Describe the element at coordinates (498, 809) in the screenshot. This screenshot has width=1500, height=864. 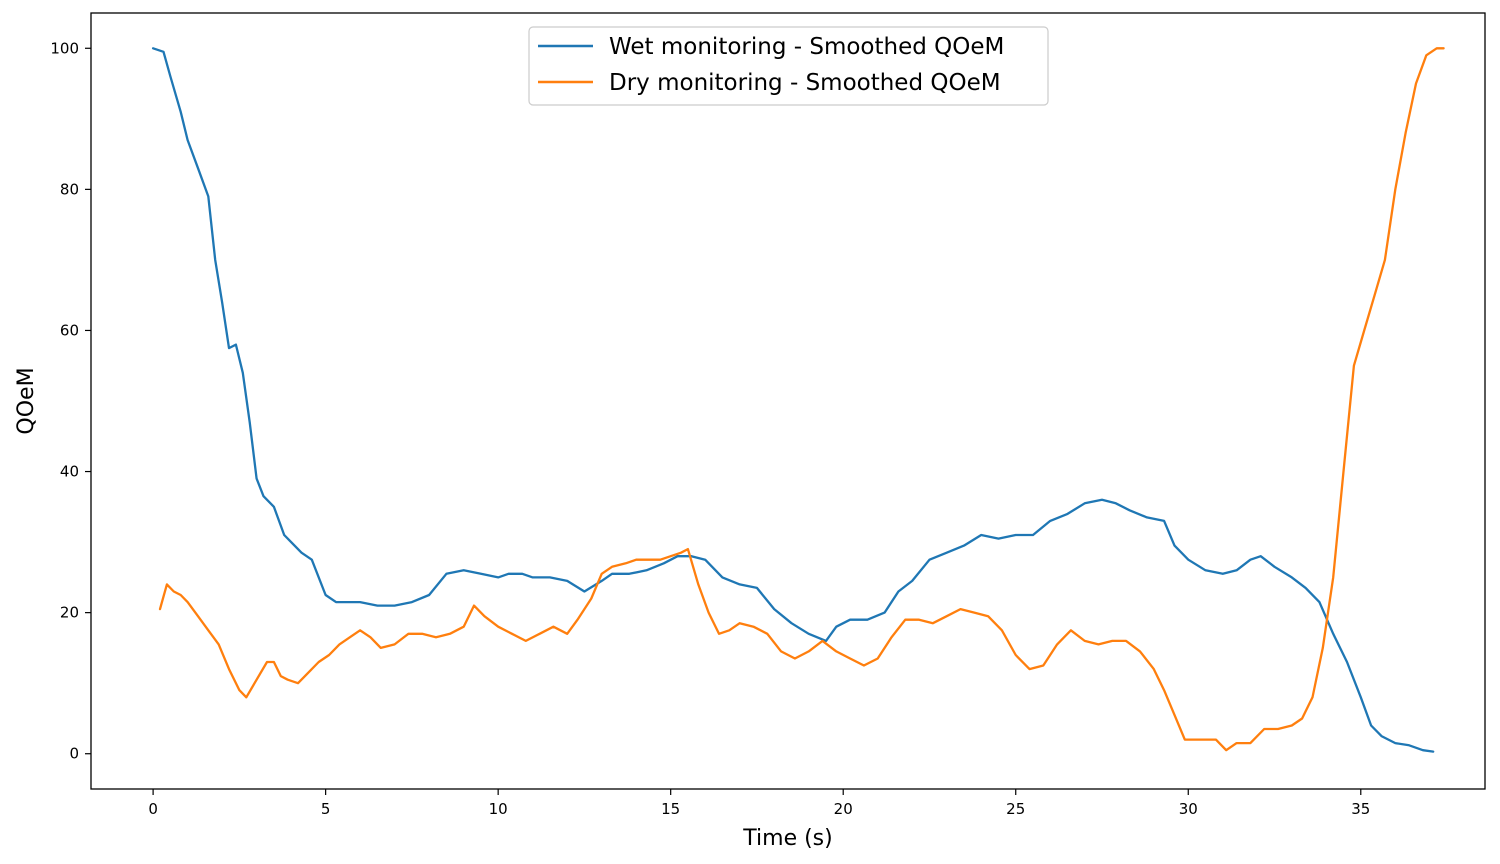
I see `x-tick-label: 10` at that location.